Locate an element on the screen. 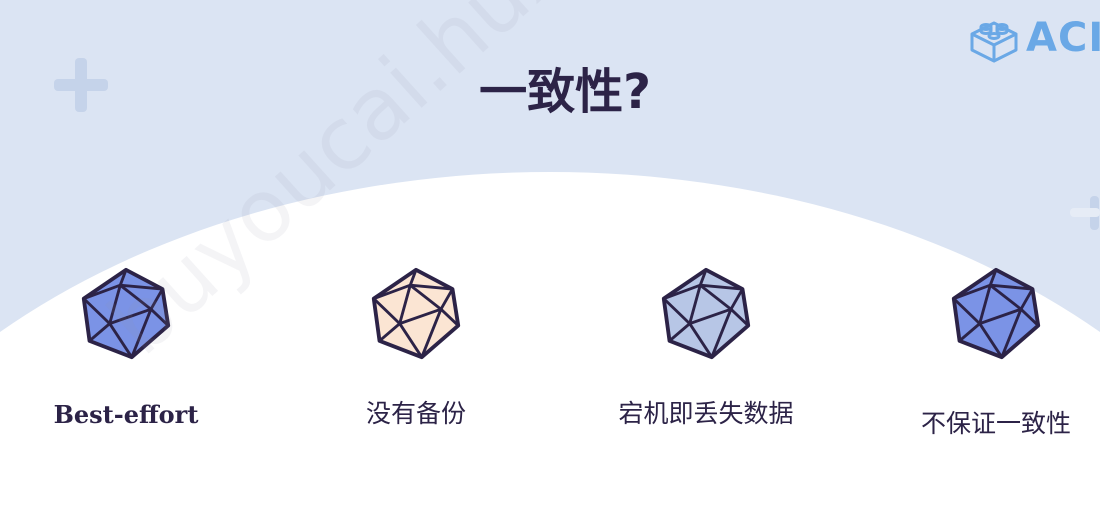 The height and width of the screenshot is (523, 1100). item-label: Best-effort is located at coordinates (126, 414).